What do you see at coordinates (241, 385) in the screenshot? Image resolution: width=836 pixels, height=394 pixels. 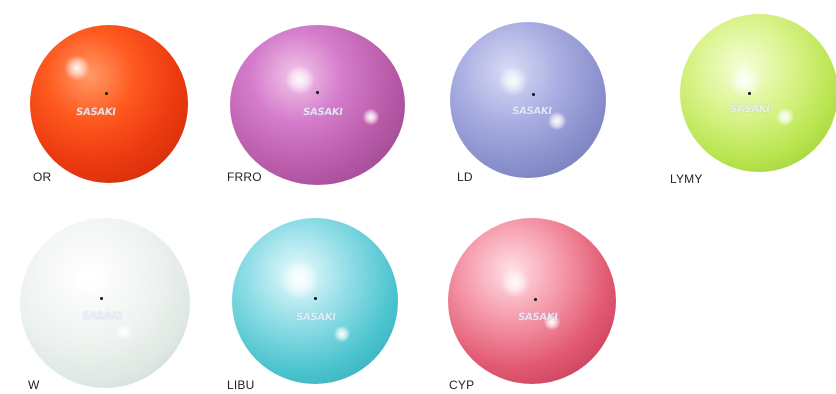 I see `color-code-label: LIBU` at bounding box center [241, 385].